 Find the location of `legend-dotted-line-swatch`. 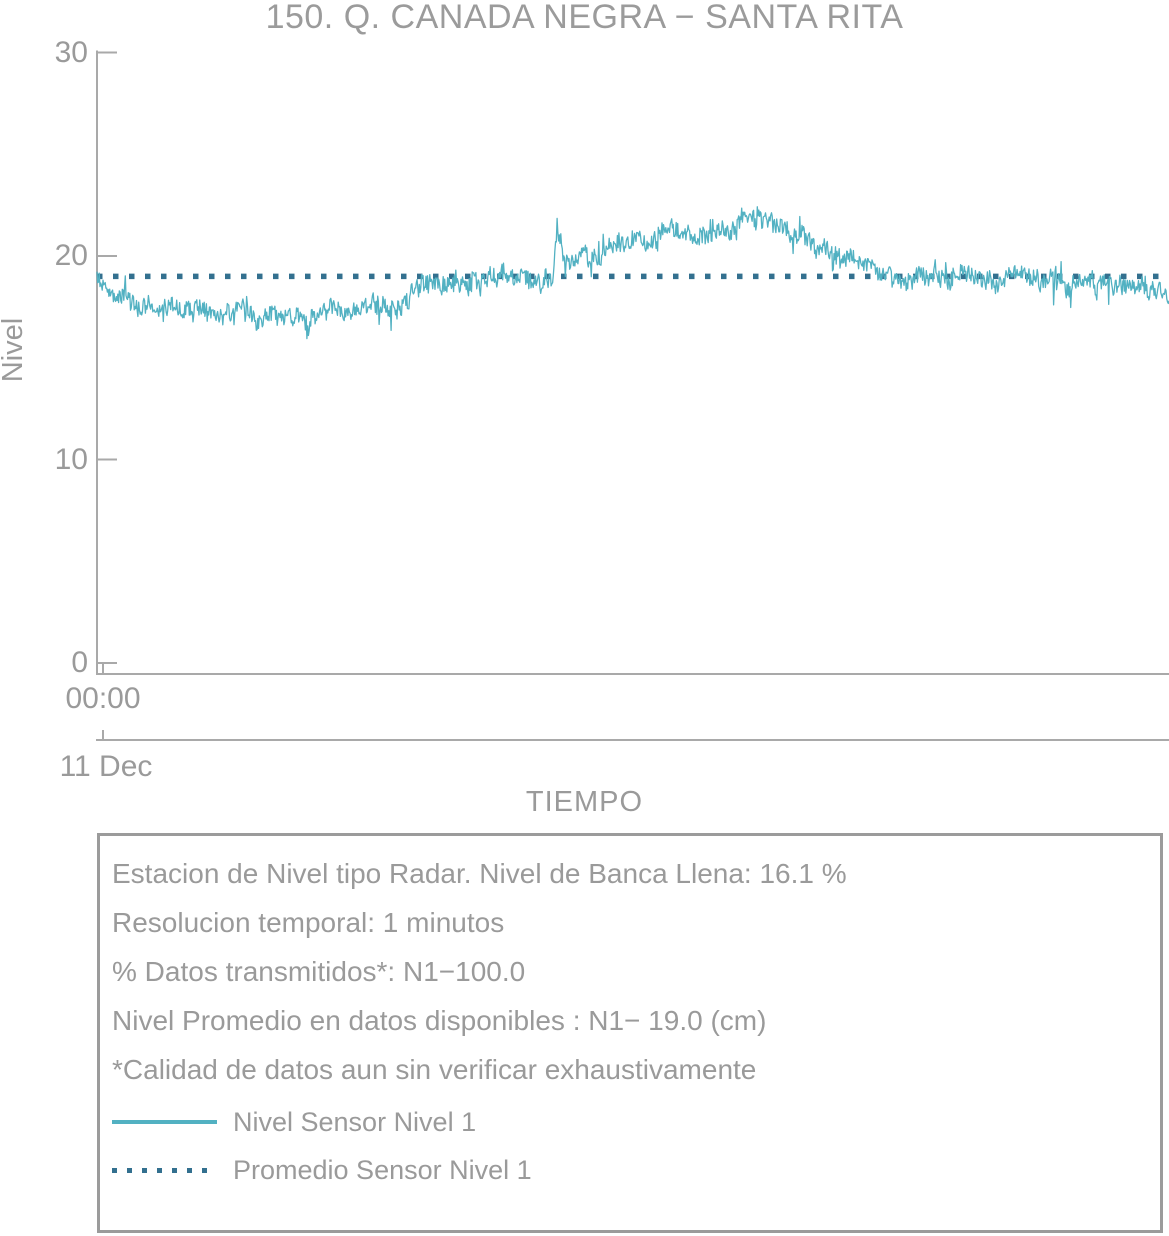

legend-dotted-line-swatch is located at coordinates (164, 1170).